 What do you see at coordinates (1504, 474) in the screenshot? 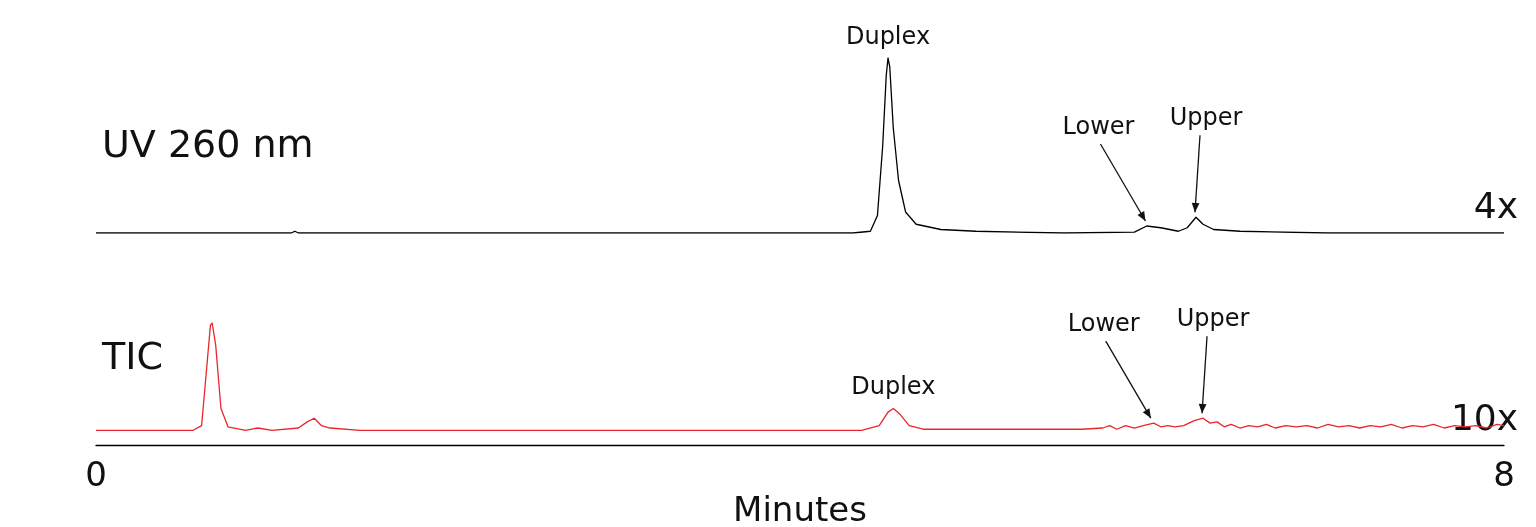
I see `x-tick-label: 8` at bounding box center [1504, 474].